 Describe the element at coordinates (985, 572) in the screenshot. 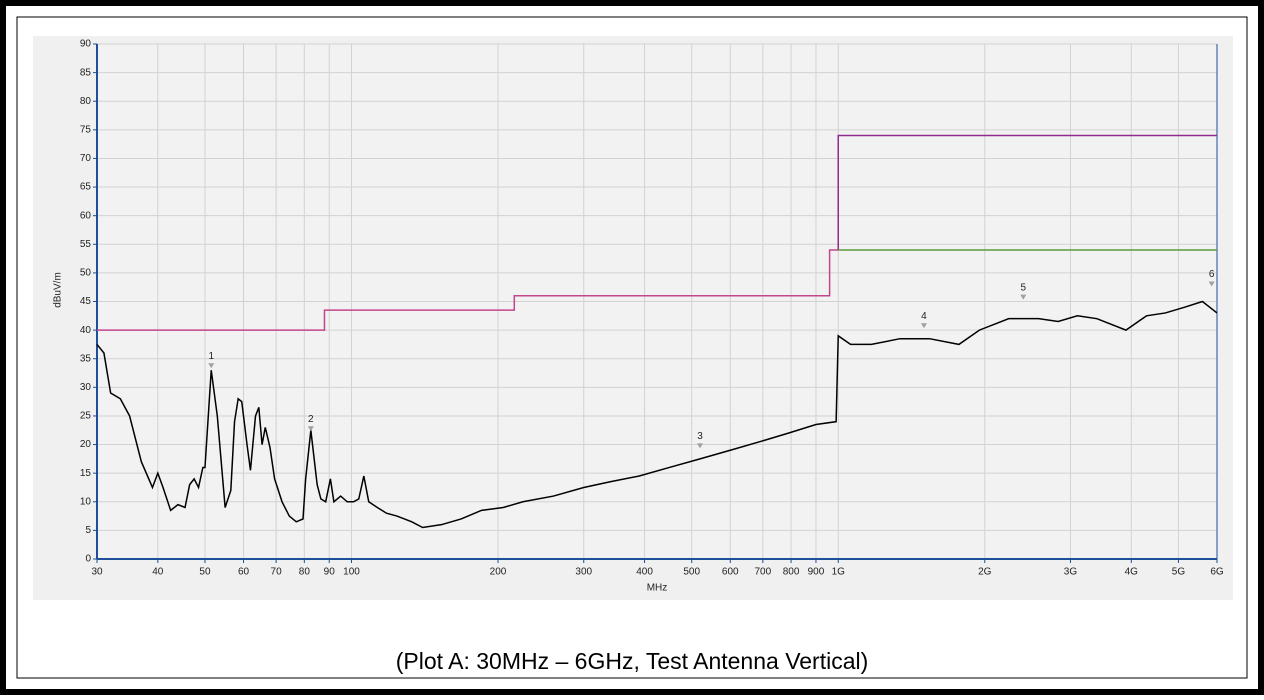

I see `x-tick-label: 2G` at that location.